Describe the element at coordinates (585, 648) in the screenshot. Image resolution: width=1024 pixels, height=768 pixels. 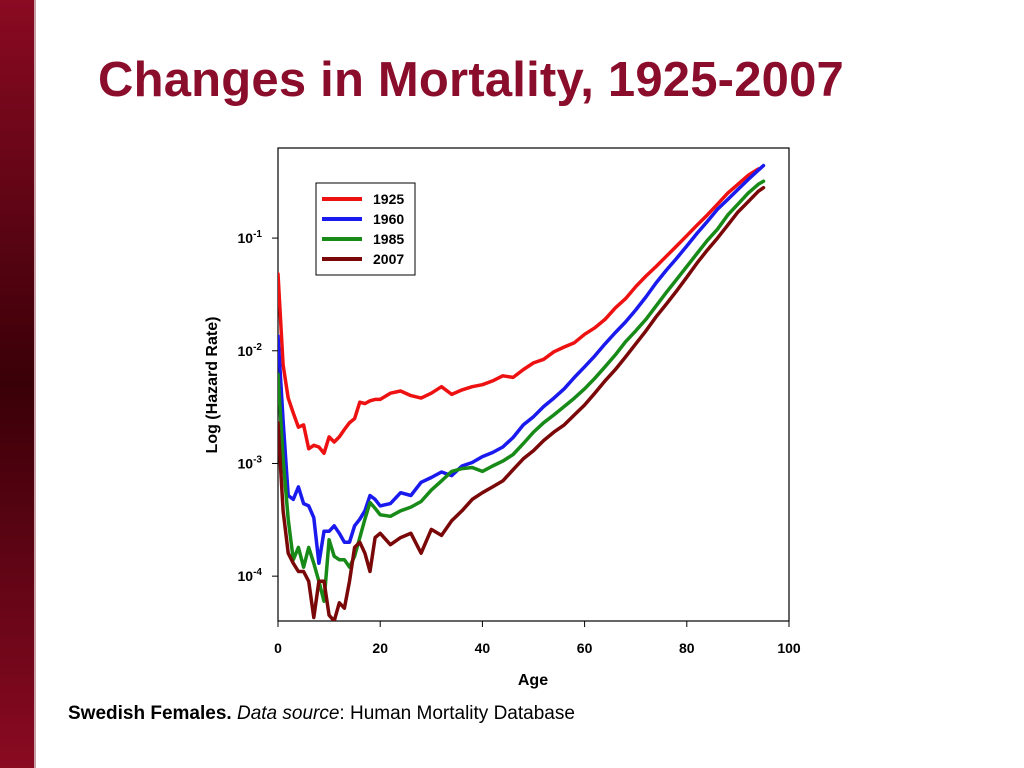
I see `x-tick-label: 60` at that location.